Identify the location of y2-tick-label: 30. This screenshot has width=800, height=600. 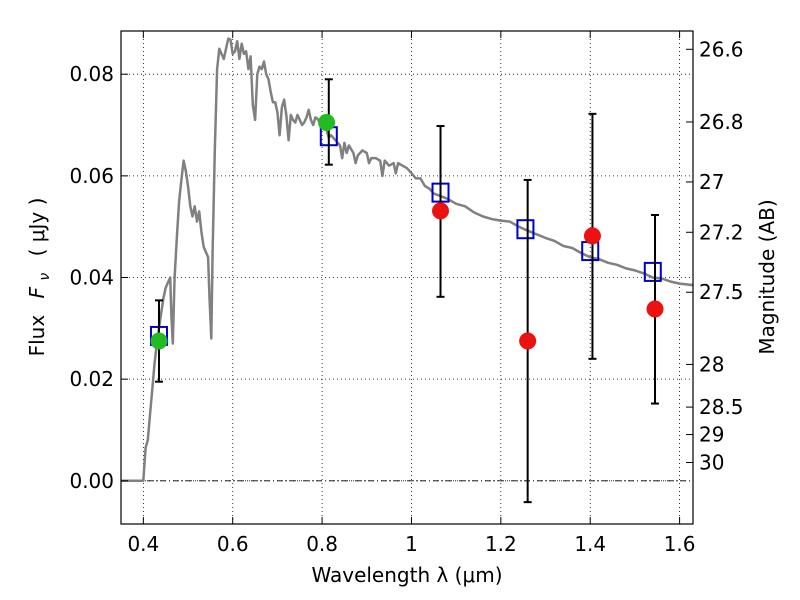
(711, 463).